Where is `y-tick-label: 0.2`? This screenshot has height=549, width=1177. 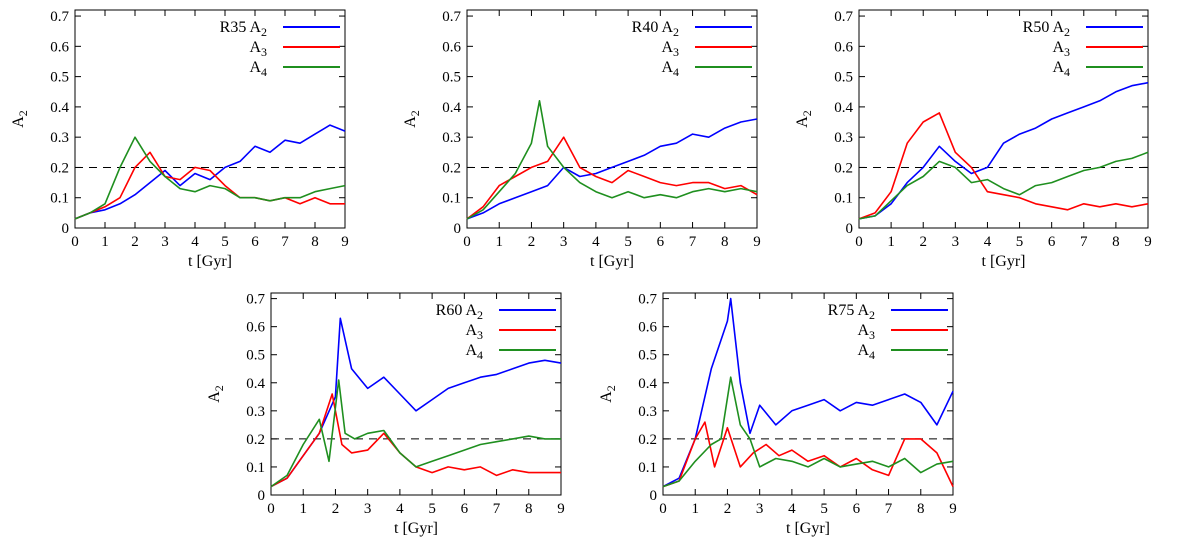
y-tick-label: 0.2 is located at coordinates (255, 440).